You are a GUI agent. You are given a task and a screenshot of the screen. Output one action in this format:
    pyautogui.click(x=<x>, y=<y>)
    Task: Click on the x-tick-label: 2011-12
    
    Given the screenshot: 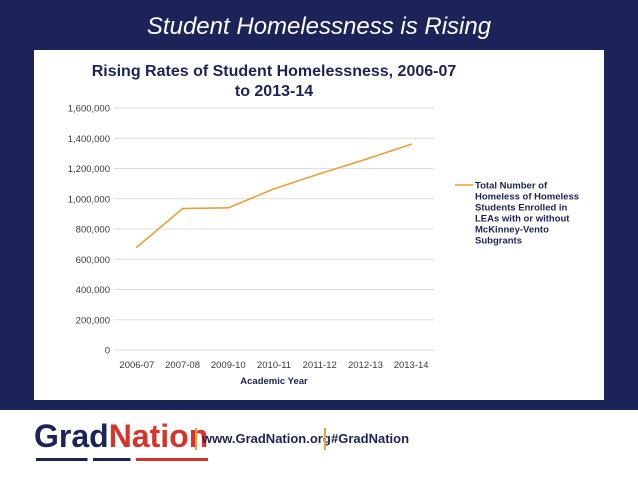 What is the action you would take?
    pyautogui.click(x=320, y=365)
    